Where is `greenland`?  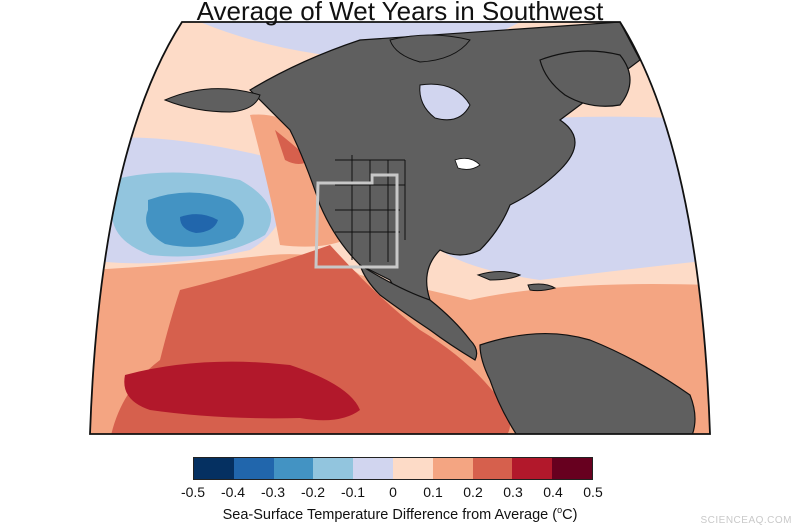
greenland is located at coordinates (585, 78).